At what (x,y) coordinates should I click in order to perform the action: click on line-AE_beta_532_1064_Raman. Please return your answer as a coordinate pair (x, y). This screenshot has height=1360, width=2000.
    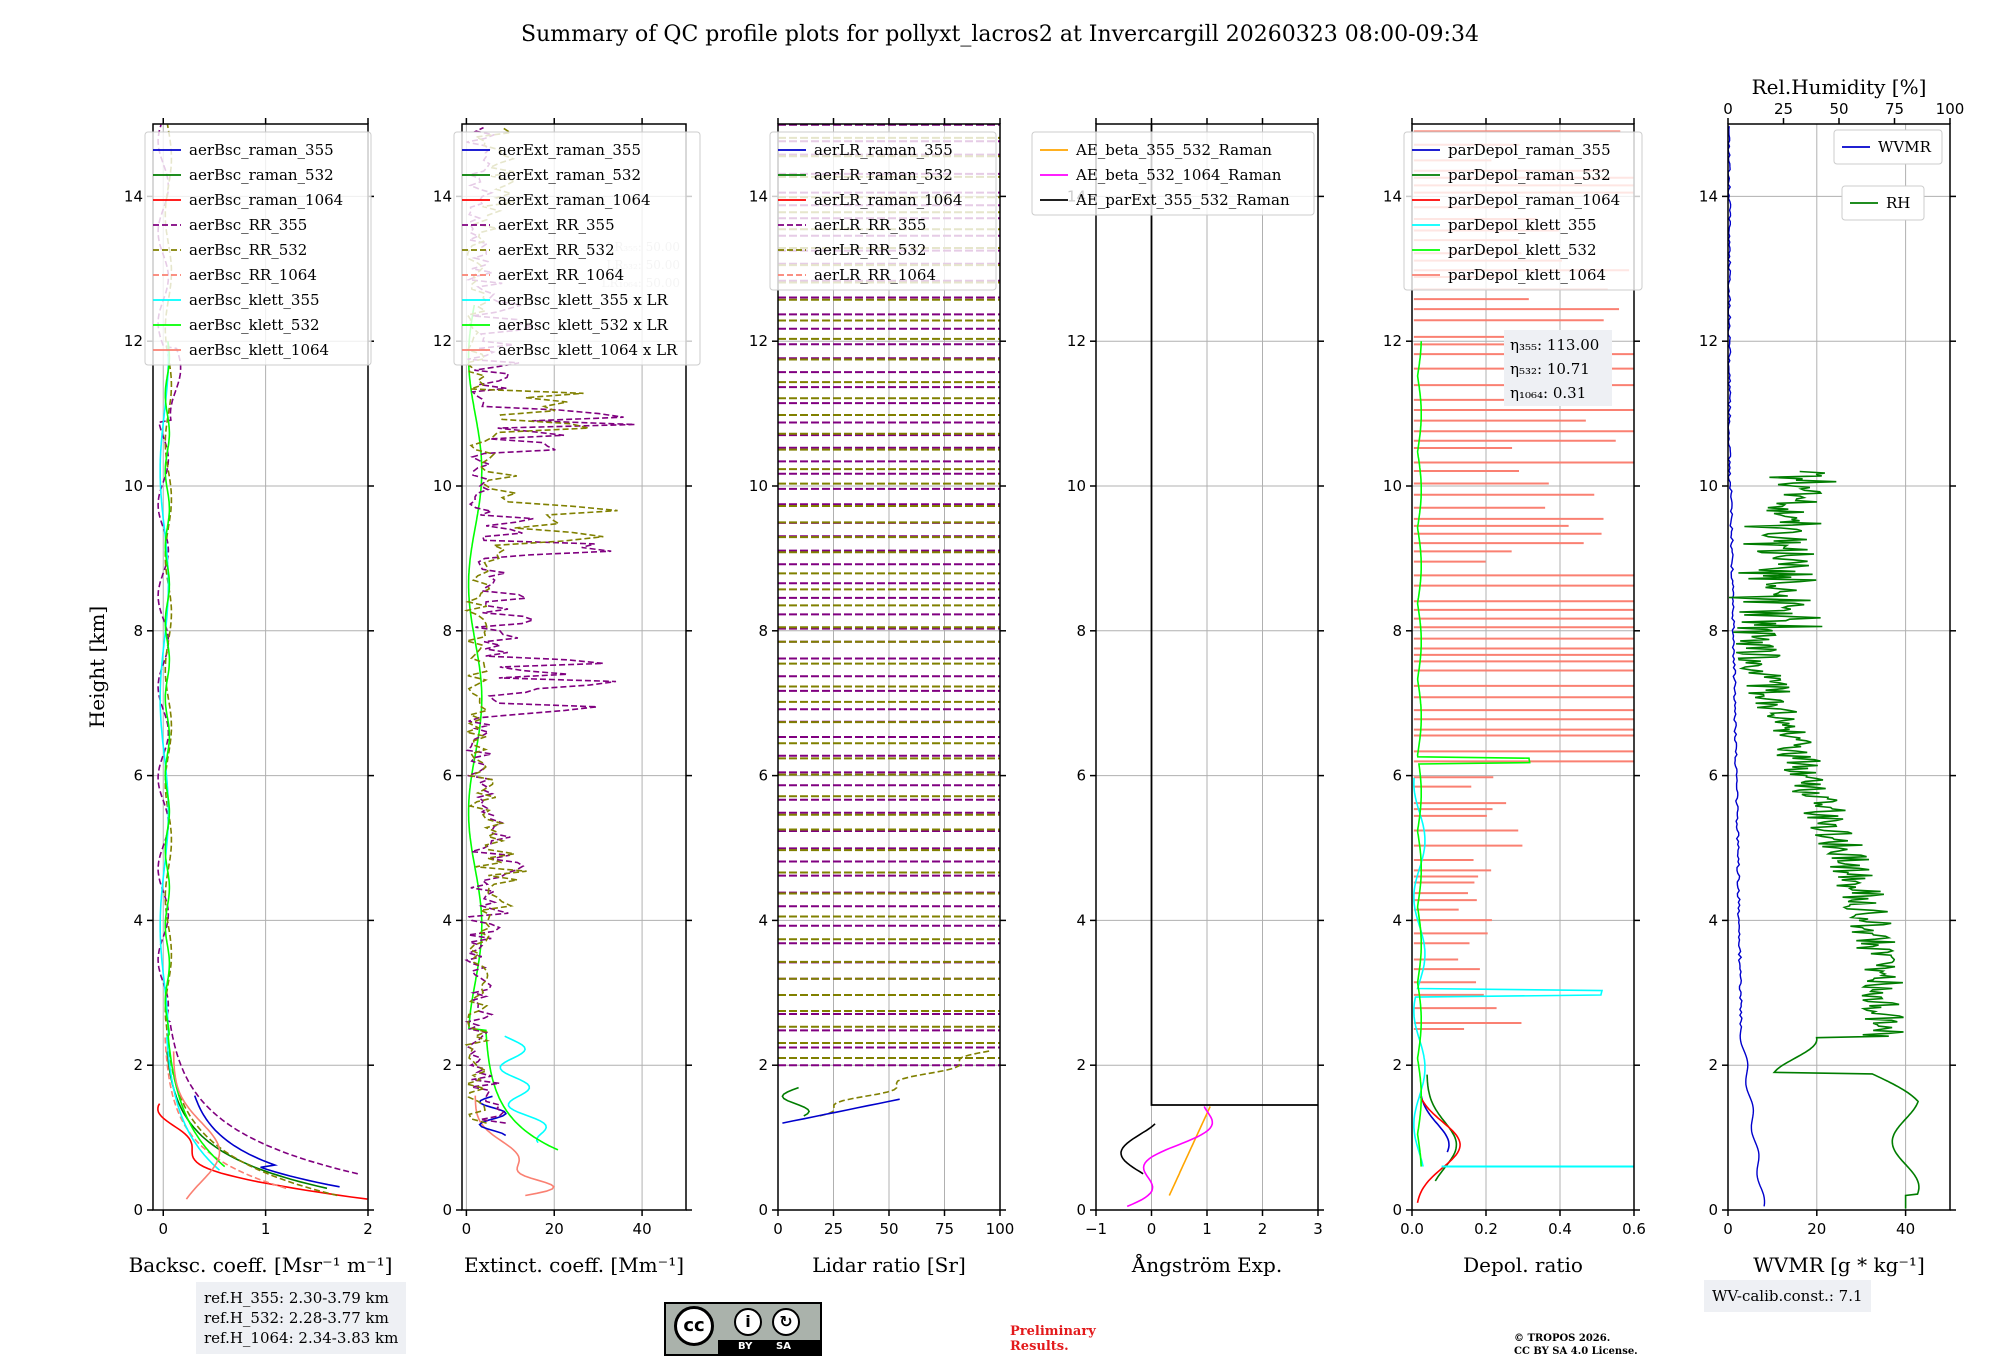
    Looking at the image, I should click on (1170, 1157).